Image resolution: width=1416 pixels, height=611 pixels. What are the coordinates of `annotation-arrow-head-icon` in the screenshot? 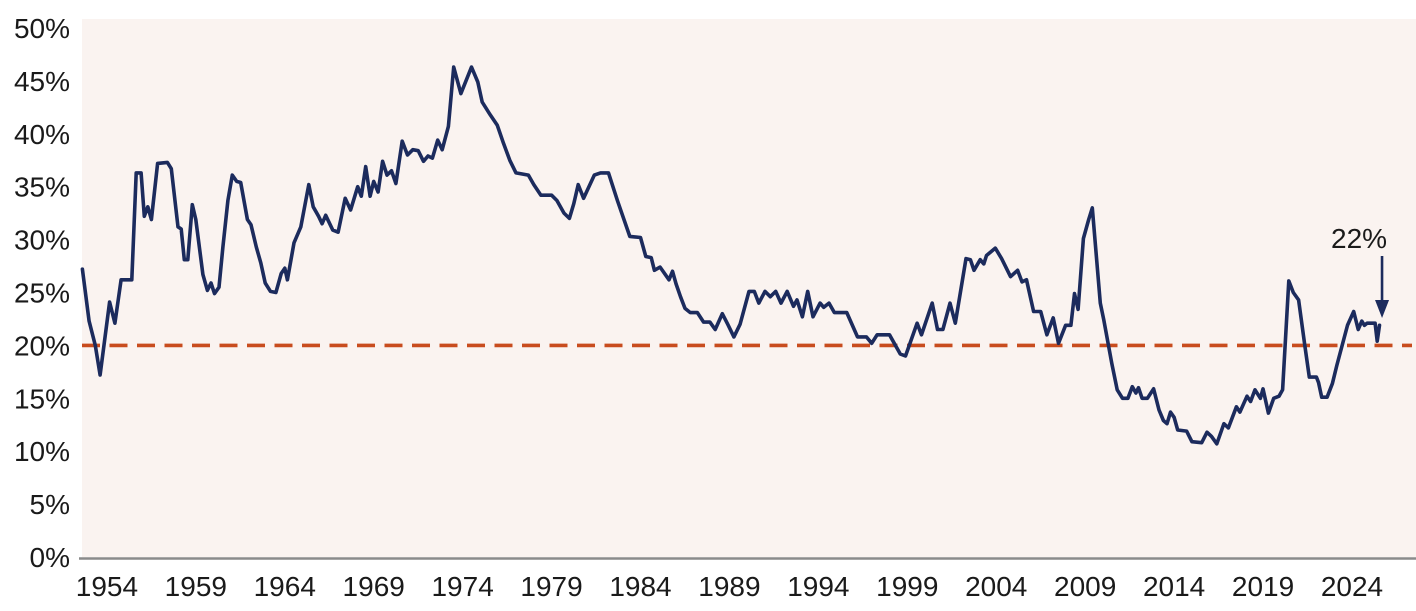 It's located at (1382, 309).